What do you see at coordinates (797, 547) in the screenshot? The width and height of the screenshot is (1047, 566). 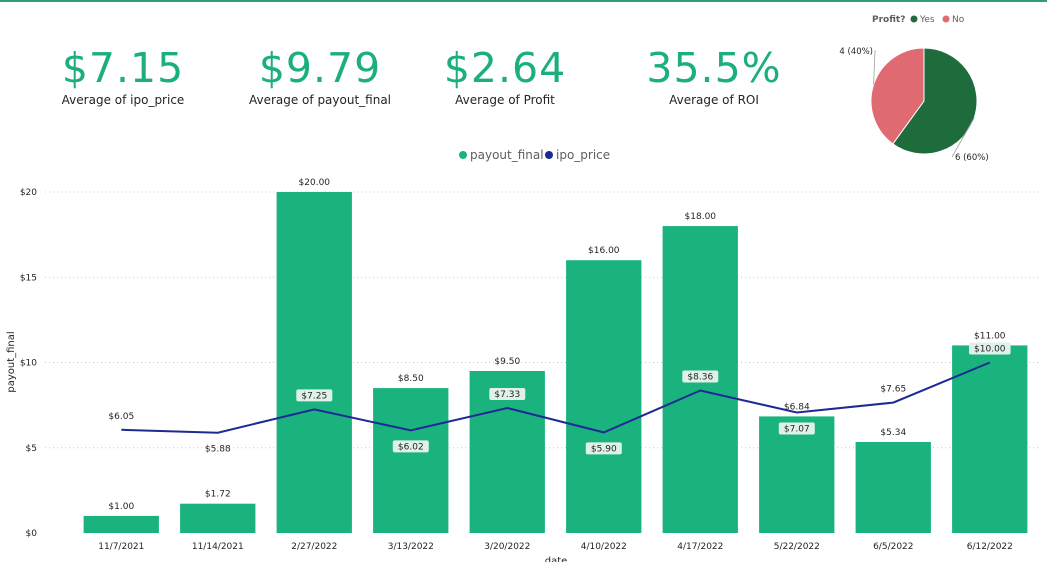 I see `x-tick-label: 5/22/2022` at bounding box center [797, 547].